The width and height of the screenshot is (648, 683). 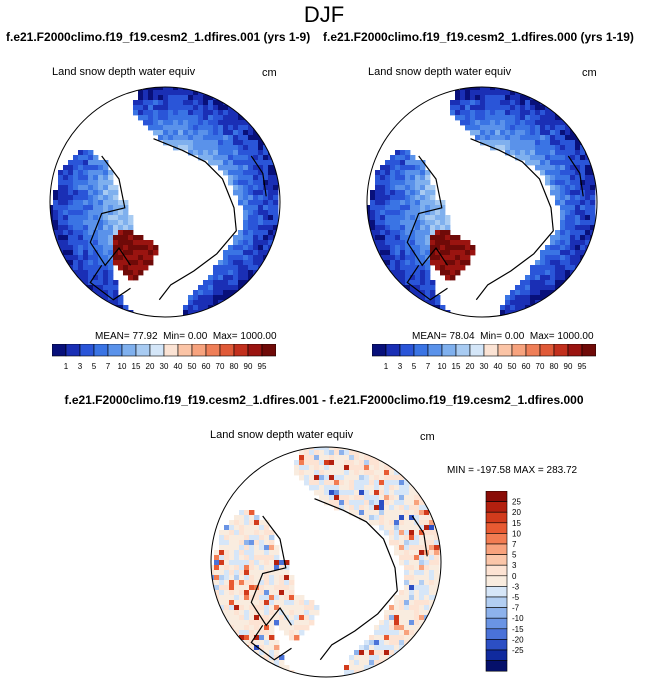 What do you see at coordinates (540, 366) in the screenshot?
I see `panel-2-colorbar-tick-label: 70` at bounding box center [540, 366].